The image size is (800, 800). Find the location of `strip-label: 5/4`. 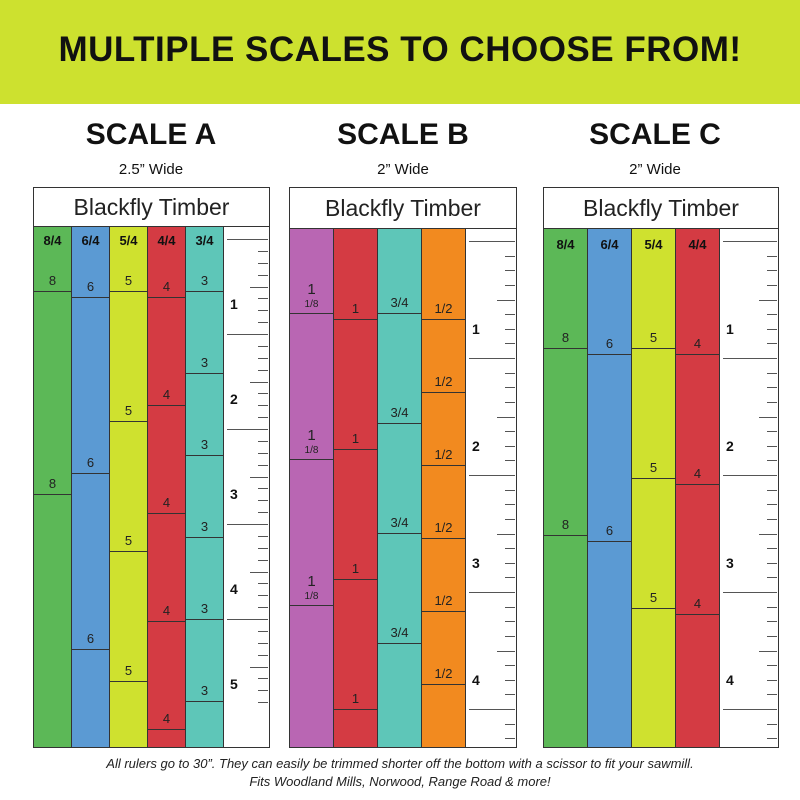

strip-label: 5/4 is located at coordinates (128, 240).